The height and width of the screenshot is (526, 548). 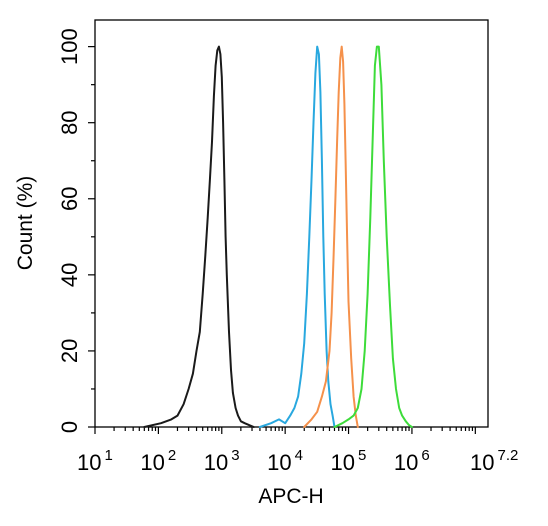 What do you see at coordinates (425, 455) in the screenshot?
I see `x-tick-exponent: 6` at bounding box center [425, 455].